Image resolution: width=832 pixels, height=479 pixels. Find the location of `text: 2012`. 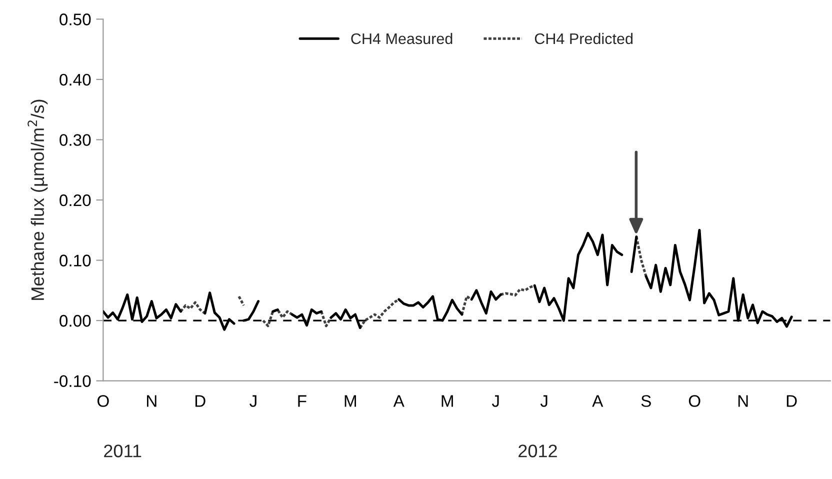

text: 2012 is located at coordinates (537, 451).